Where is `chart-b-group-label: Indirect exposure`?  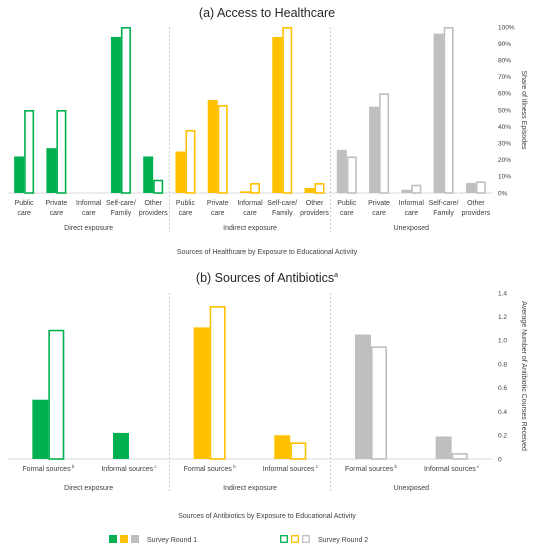
chart-b-group-label: Indirect exposure is located at coordinates (250, 488).